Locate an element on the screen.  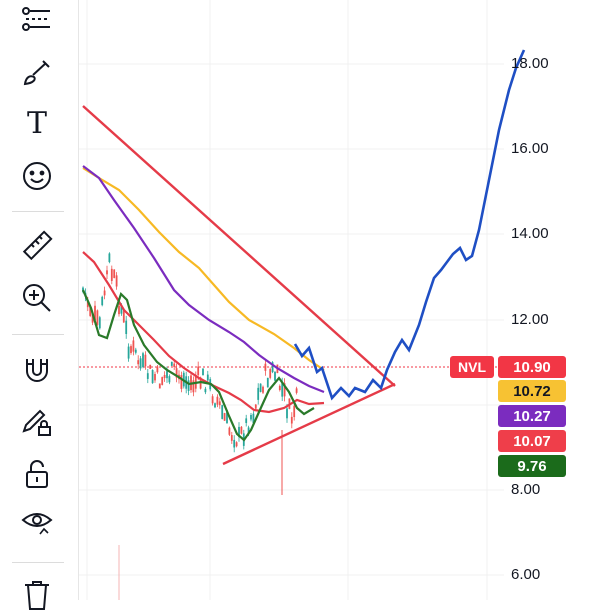
visibility-button is located at coordinates (37, 522).